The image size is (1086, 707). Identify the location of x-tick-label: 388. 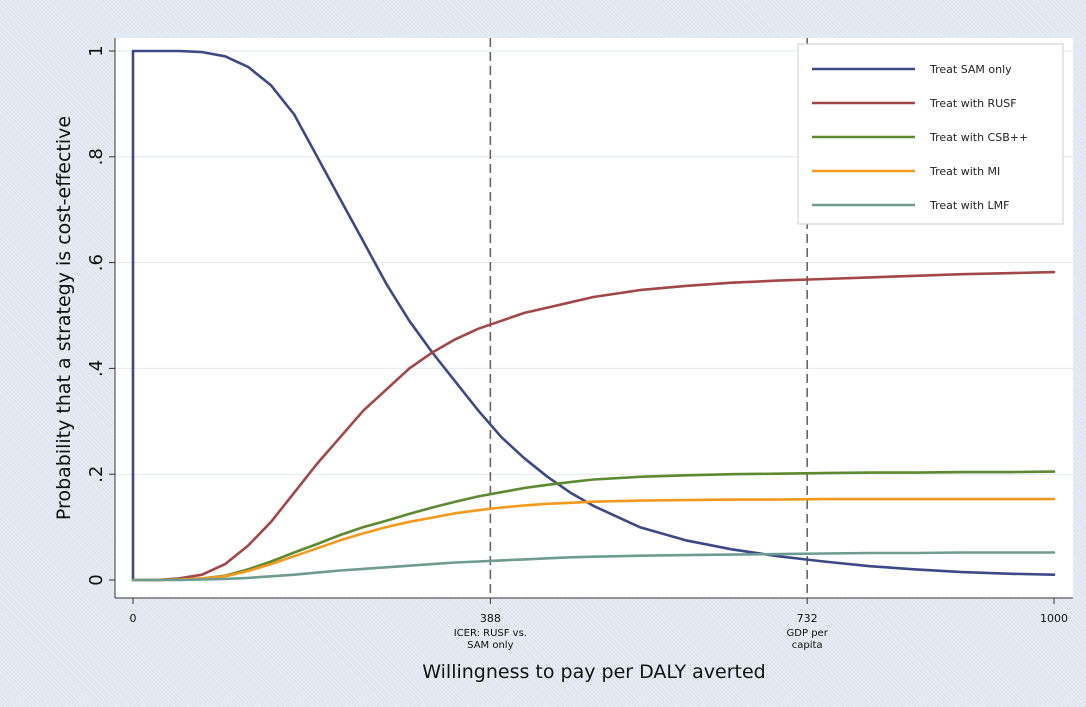
(490, 618).